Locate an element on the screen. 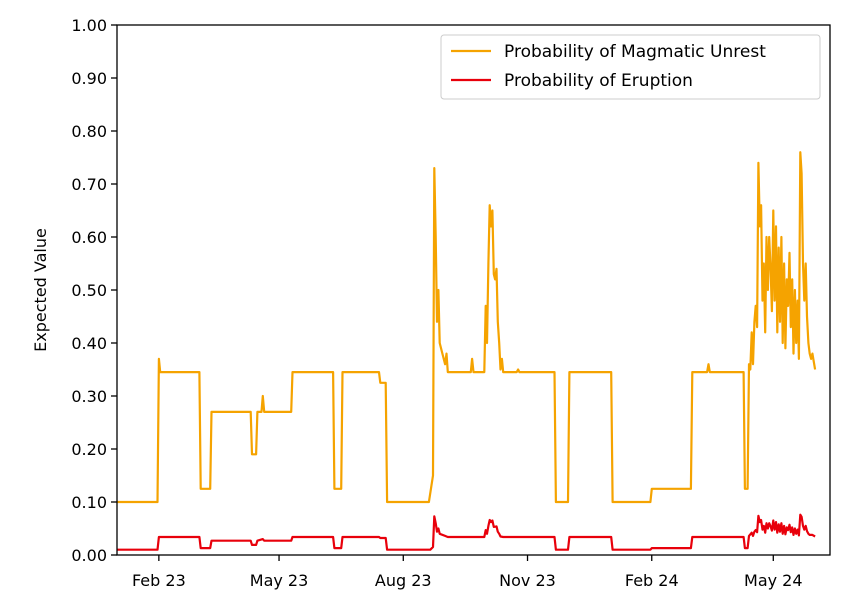 The image size is (866, 610). y-tick-label: 1.00 is located at coordinates (89, 25).